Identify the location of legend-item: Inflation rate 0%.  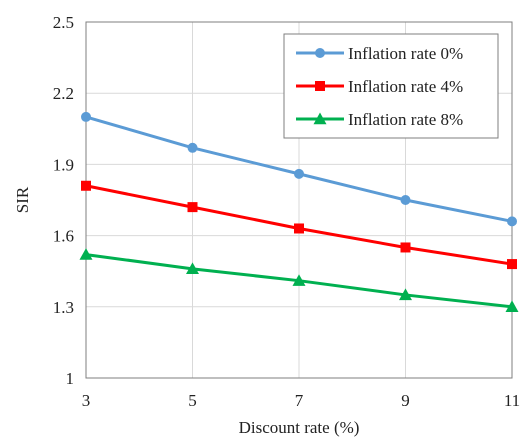
(379, 53).